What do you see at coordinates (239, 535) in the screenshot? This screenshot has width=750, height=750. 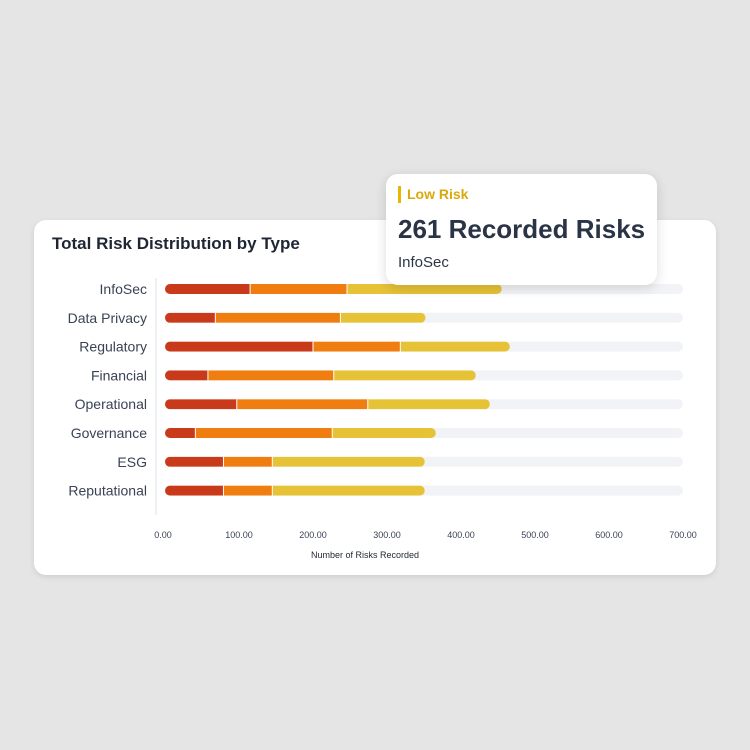 I see `x-tick-label: 100.00` at bounding box center [239, 535].